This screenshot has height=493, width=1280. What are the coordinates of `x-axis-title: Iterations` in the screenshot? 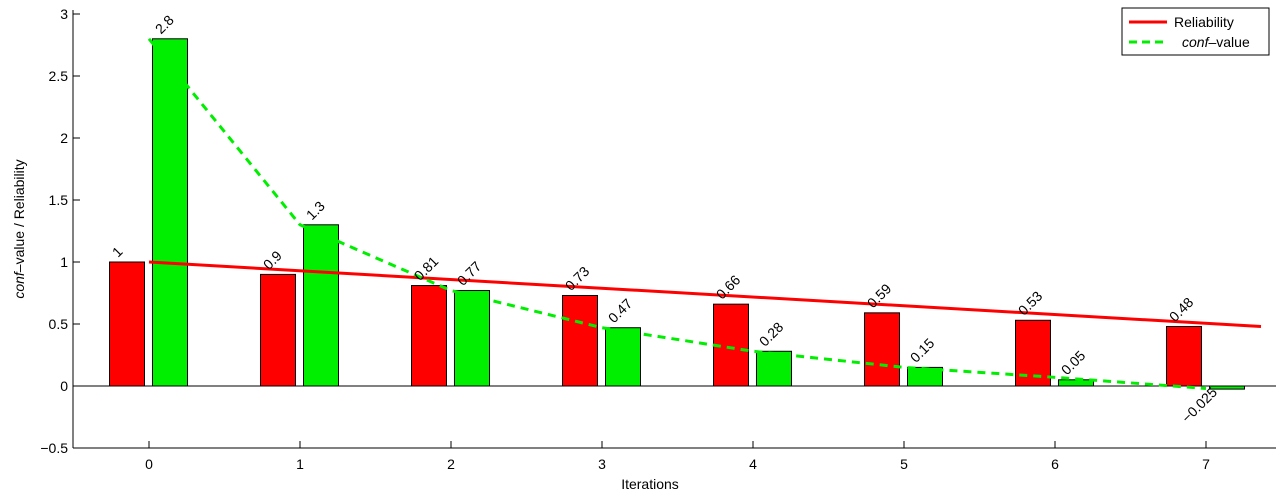 It's located at (650, 484).